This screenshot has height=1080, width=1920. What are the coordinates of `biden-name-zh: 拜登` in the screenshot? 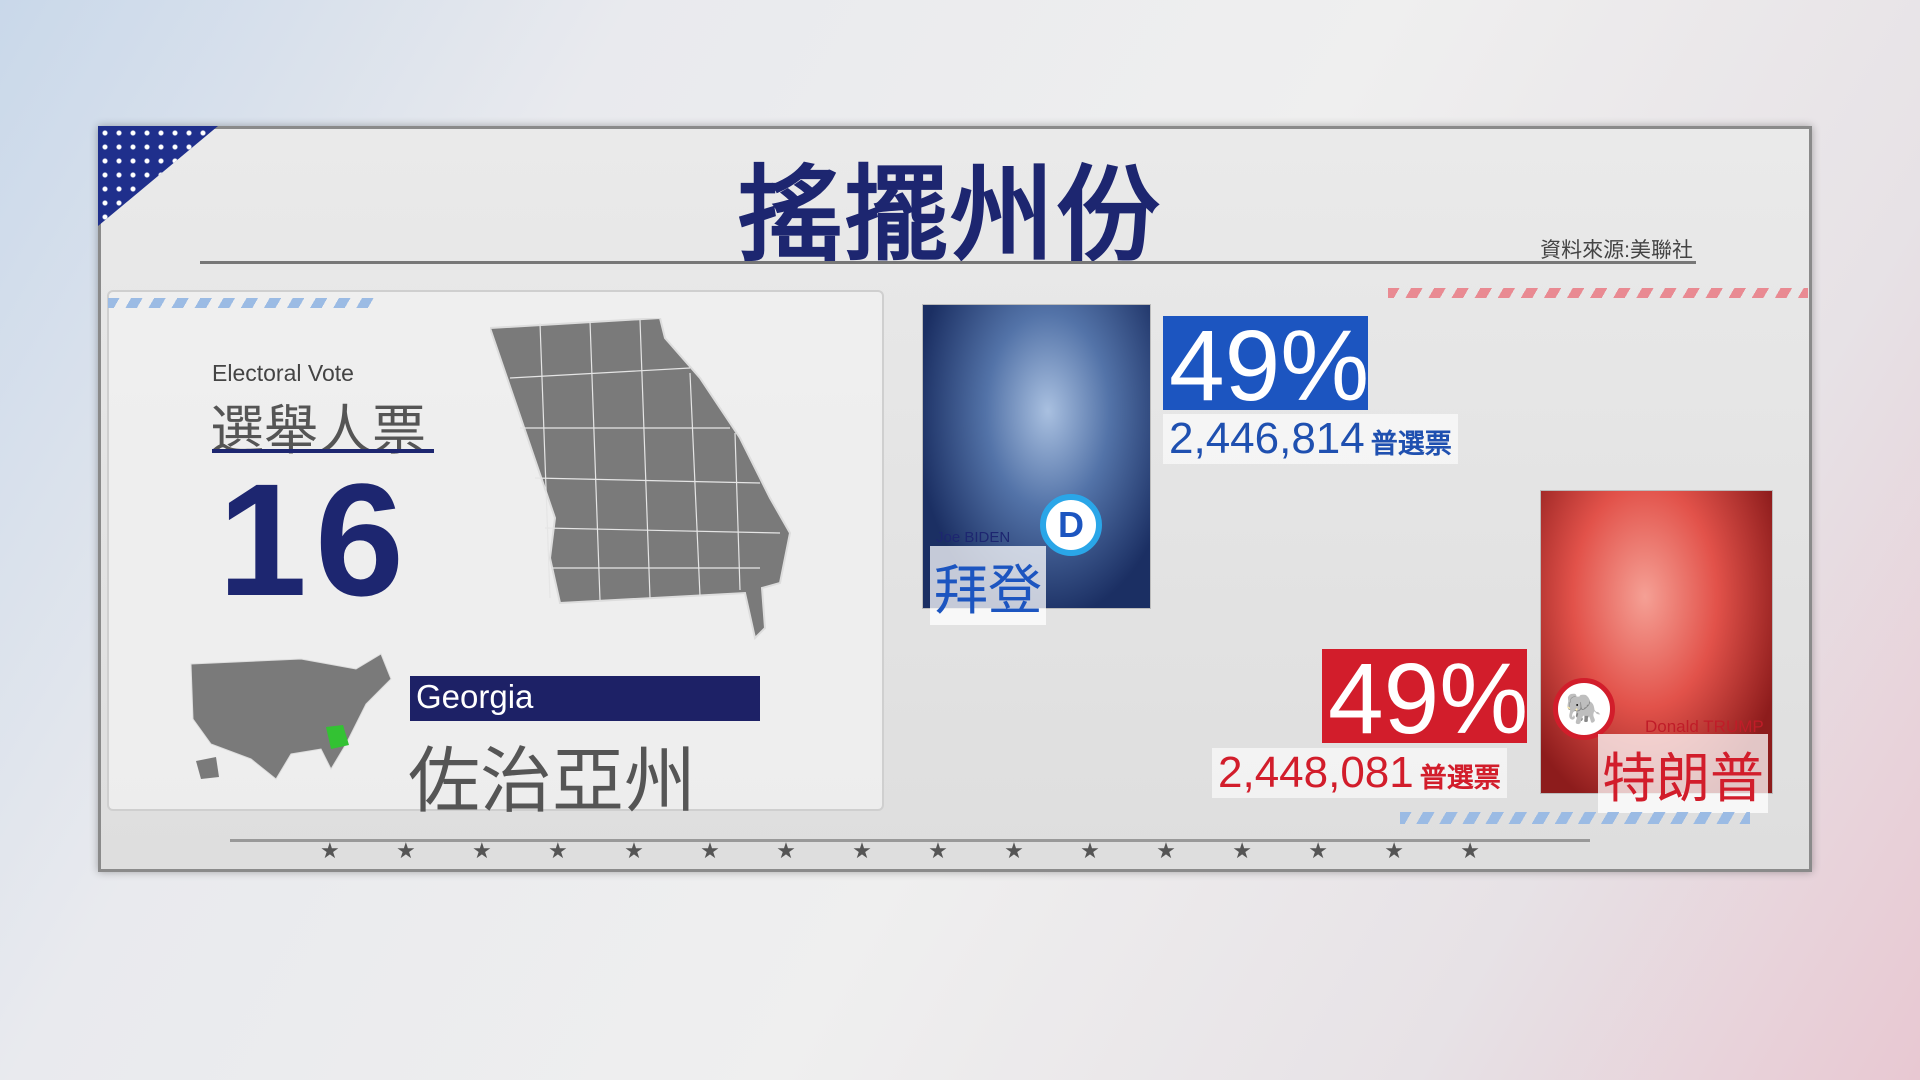 It's located at (988, 585).